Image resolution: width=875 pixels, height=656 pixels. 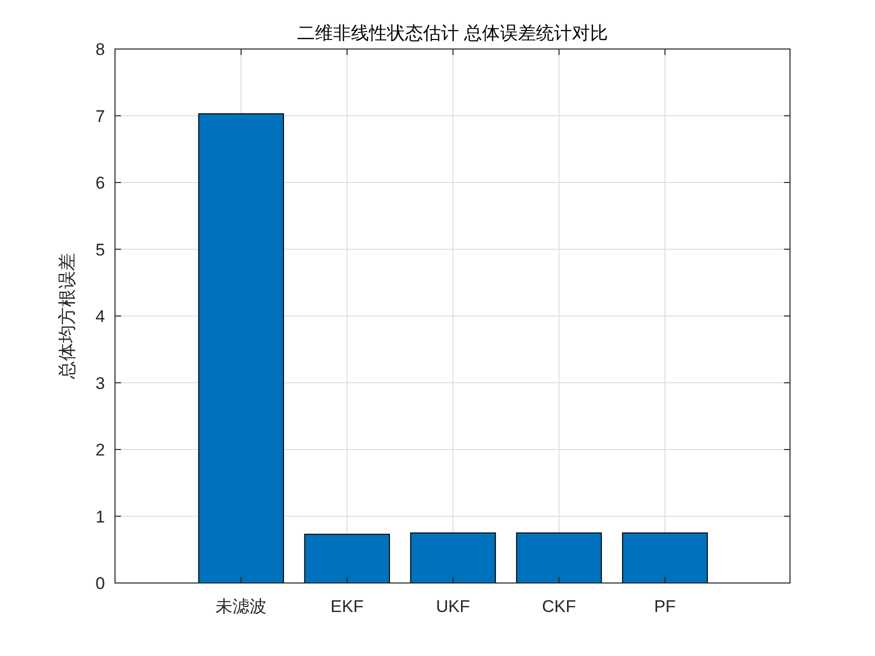 What do you see at coordinates (559, 606) in the screenshot?
I see `x-tick-label: CKF` at bounding box center [559, 606].